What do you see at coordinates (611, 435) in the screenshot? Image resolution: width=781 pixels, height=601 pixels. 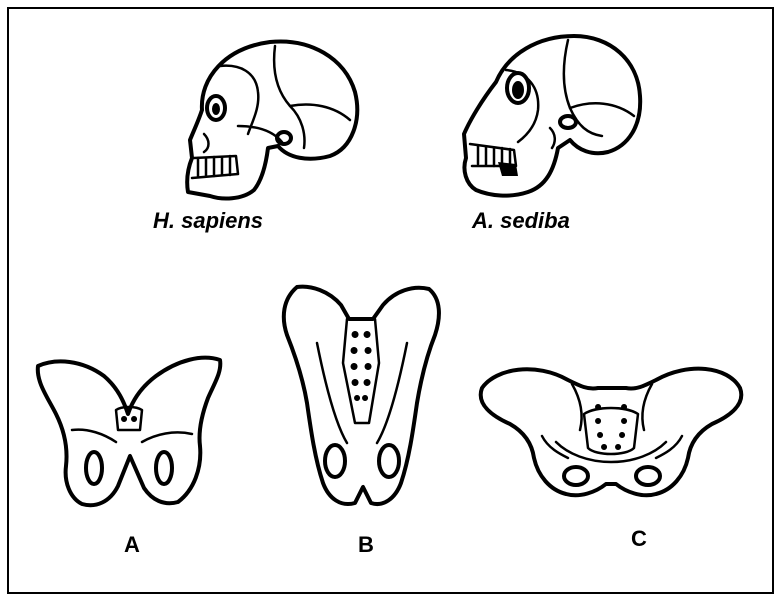 I see `pelvis-c` at bounding box center [611, 435].